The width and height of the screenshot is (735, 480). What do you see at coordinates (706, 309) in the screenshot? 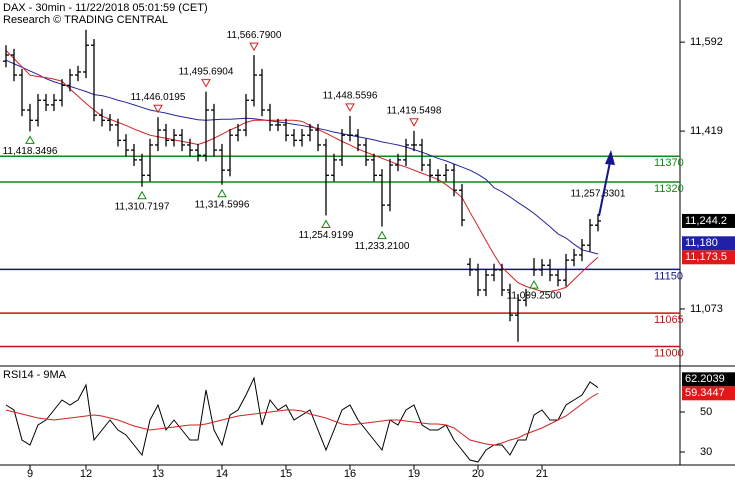
I see `y-tick-label: 11,073` at bounding box center [706, 309].